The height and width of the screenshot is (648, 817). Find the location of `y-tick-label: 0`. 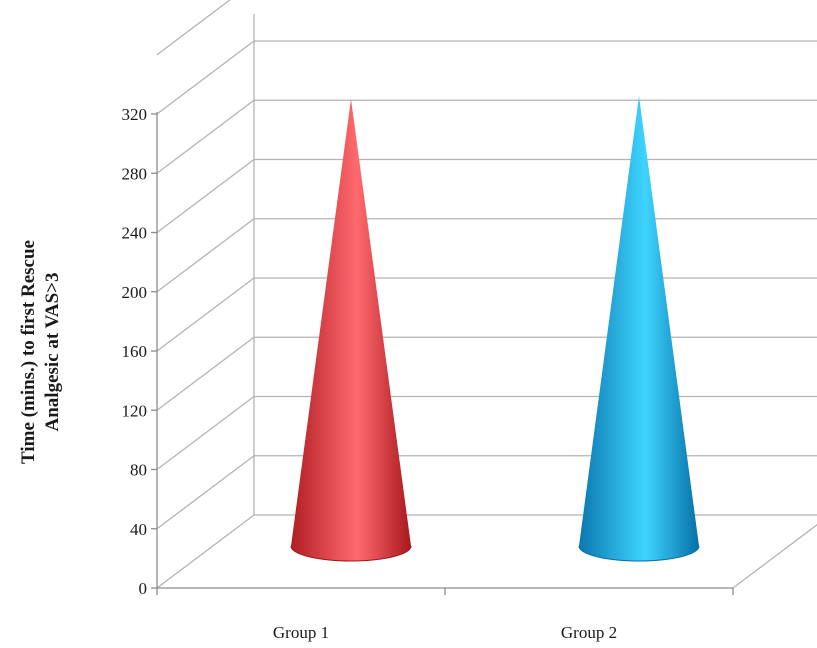

y-tick-label: 0 is located at coordinates (143, 588).